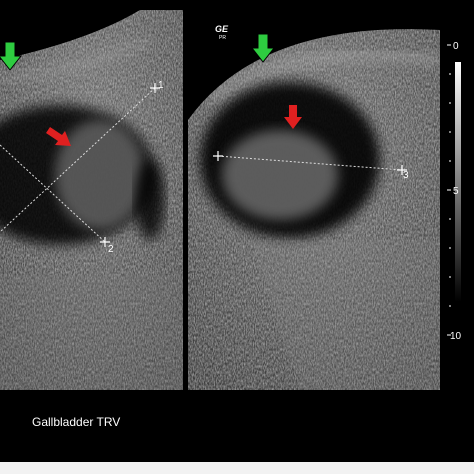 This screenshot has height=474, width=474. Describe the element at coordinates (111, 249) in the screenshot. I see `caliper-label: 2` at that location.